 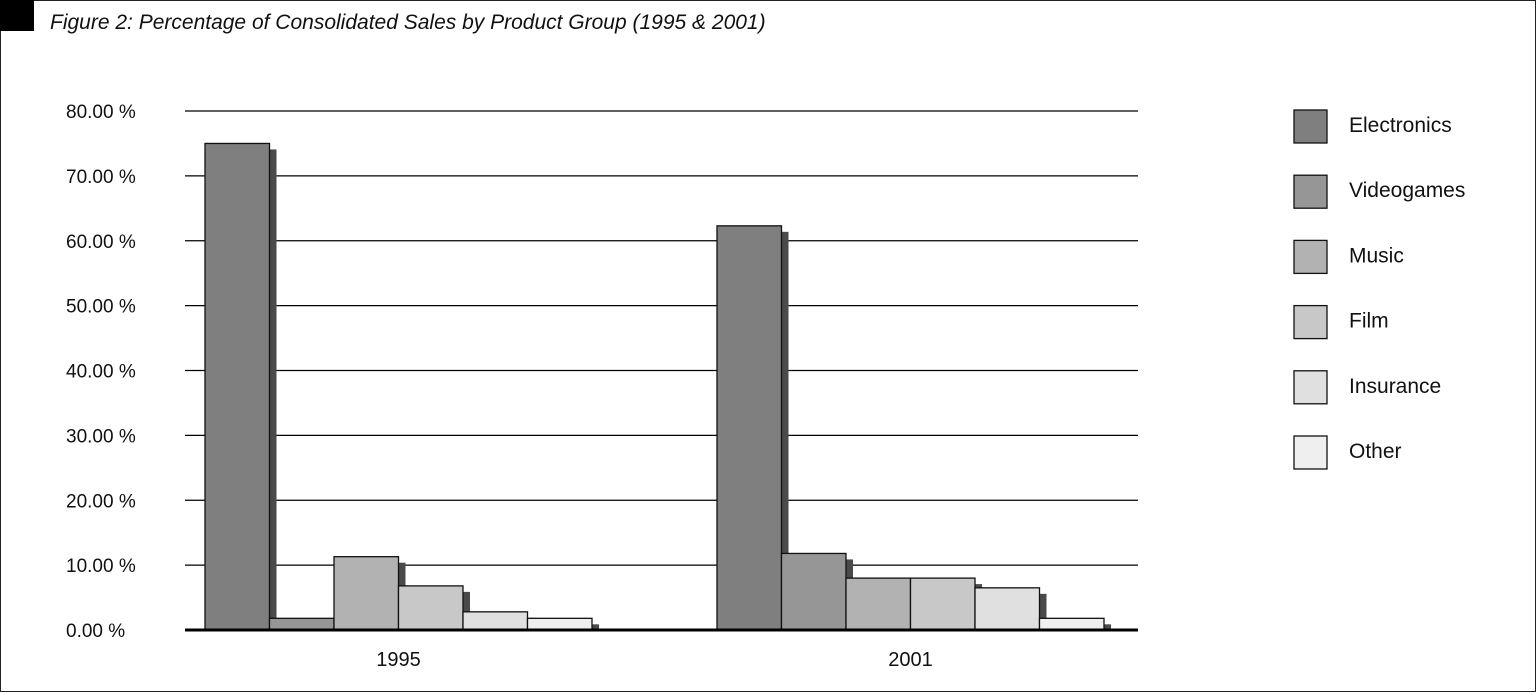 I want to click on y-tick-label: 40.00 %, so click(x=101, y=372).